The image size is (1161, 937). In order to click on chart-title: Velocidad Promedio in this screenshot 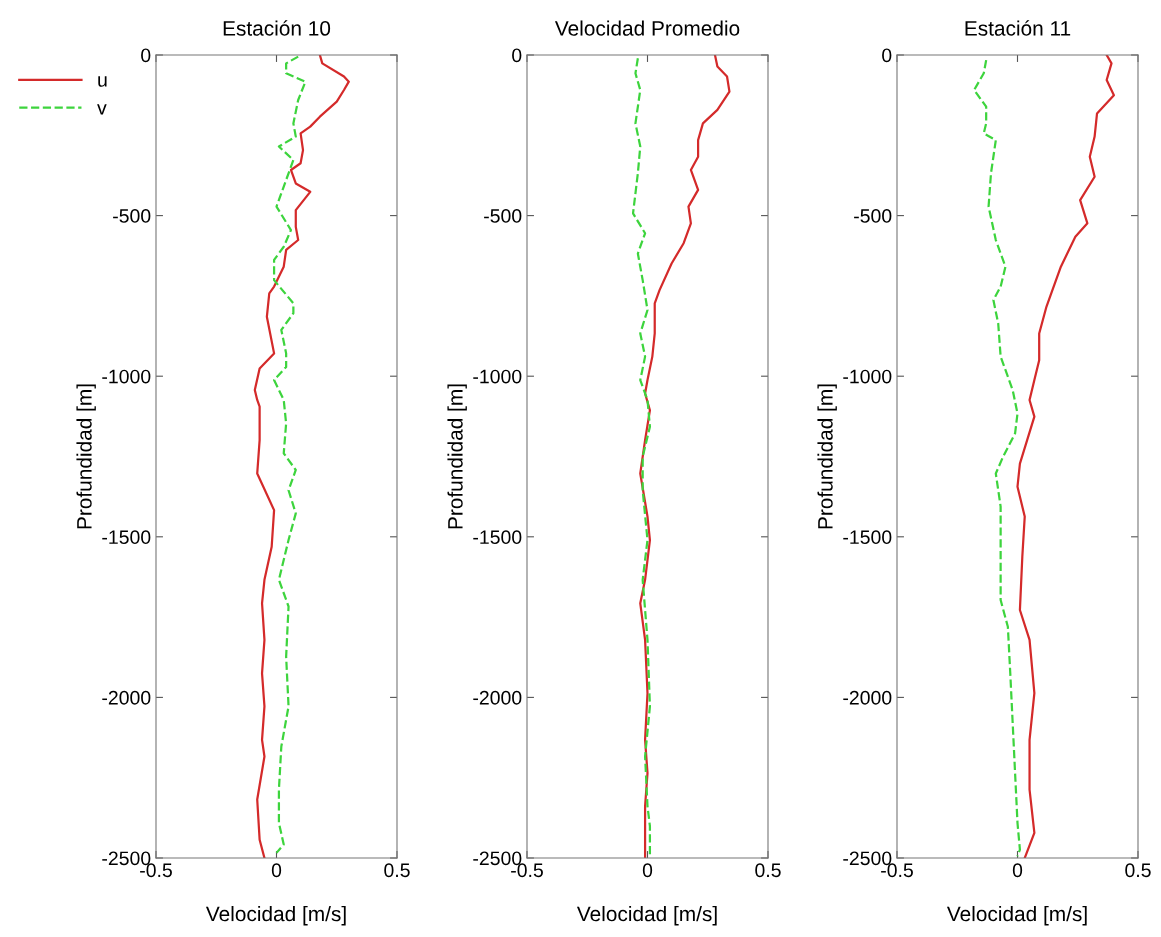, I will do `click(647, 28)`.